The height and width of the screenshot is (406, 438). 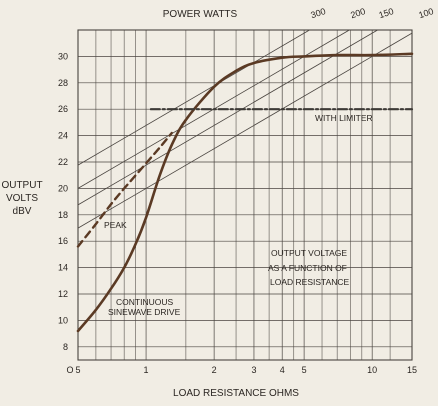 I want to click on y-tick-label: 14, so click(x=63, y=268).